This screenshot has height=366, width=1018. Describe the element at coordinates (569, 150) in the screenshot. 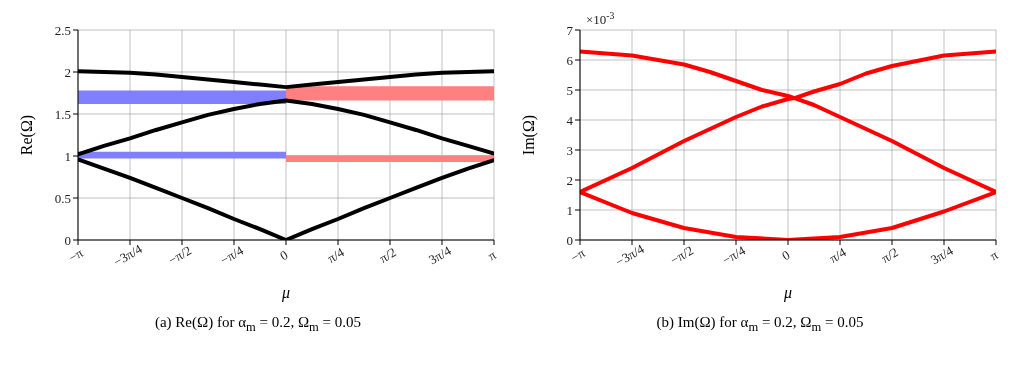

I see `y-tick-label: 3` at that location.